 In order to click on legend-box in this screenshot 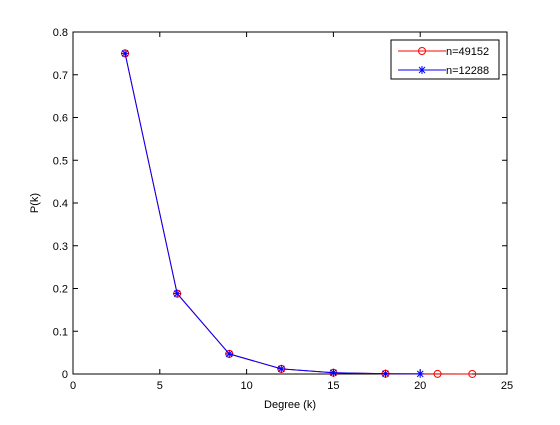, I will do `click(445, 59)`.